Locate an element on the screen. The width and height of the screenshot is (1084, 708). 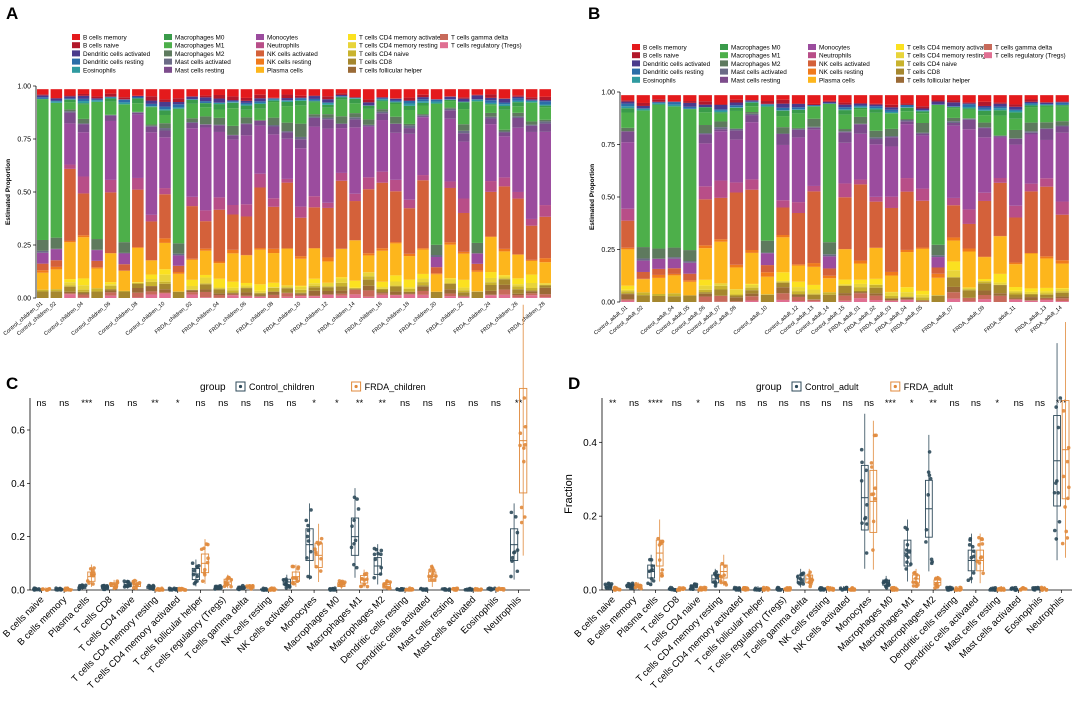
y-tick-label: 1.00 is located at coordinates (24, 87).